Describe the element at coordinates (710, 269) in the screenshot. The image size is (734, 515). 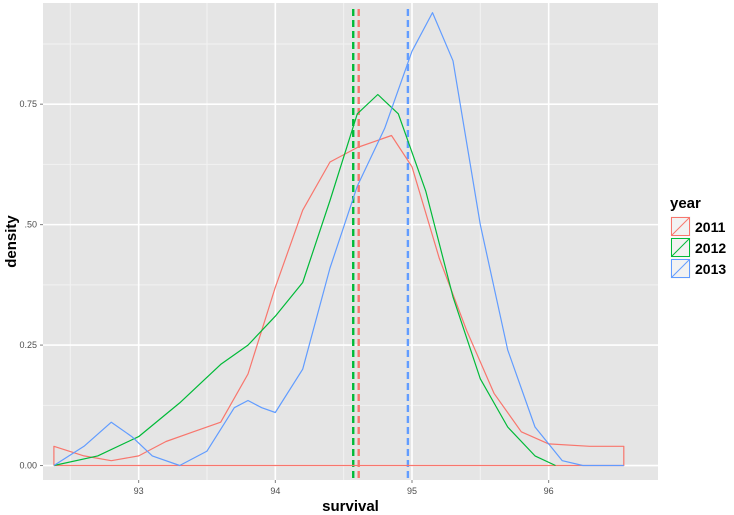
I see `legend-label-2013: 2013` at that location.